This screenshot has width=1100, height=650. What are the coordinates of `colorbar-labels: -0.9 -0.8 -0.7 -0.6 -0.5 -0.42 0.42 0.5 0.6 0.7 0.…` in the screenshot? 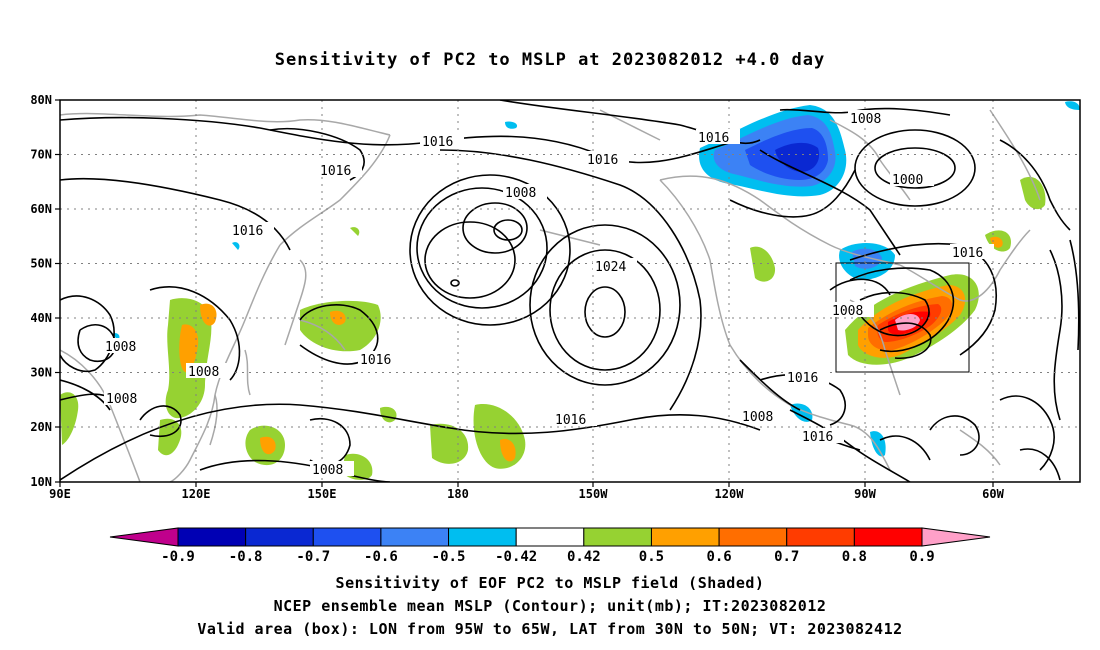 It's located at (548, 557).